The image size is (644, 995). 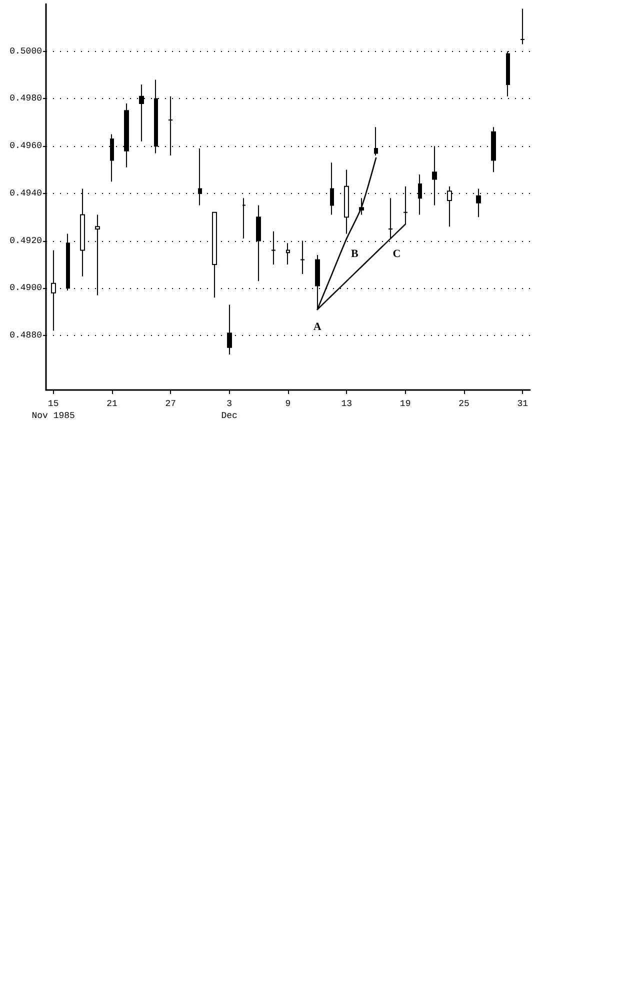 What do you see at coordinates (170, 404) in the screenshot?
I see `x-tick-label: 27` at bounding box center [170, 404].